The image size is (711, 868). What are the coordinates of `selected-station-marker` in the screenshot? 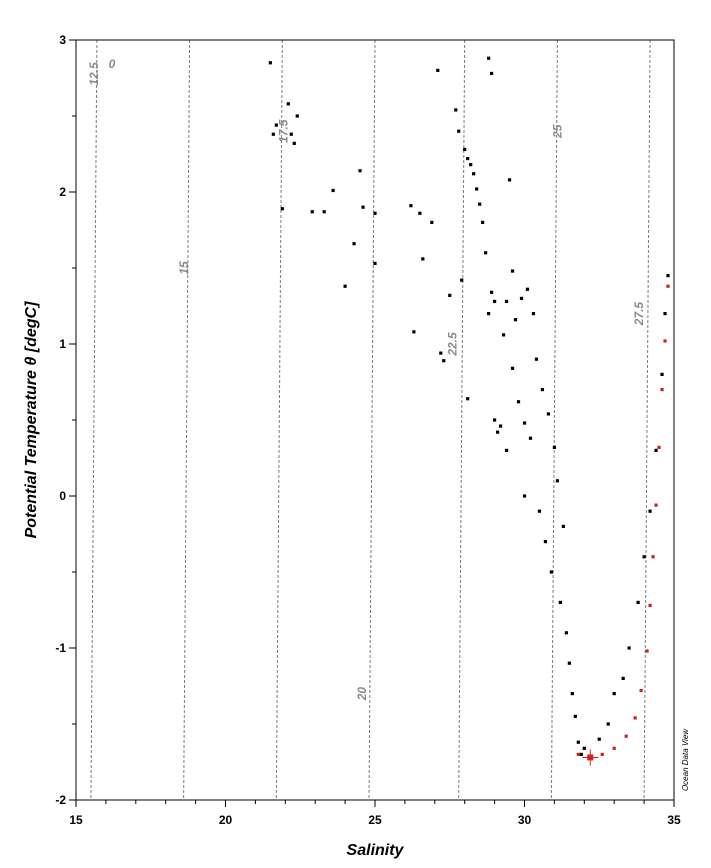 It's located at (590, 757).